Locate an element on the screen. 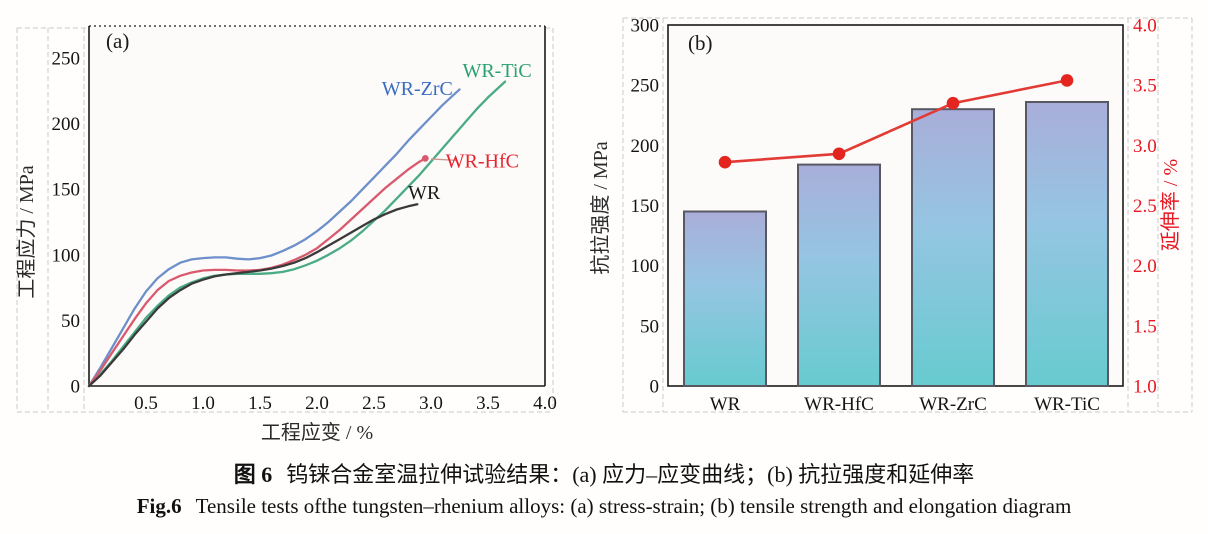 The width and height of the screenshot is (1208, 534). left-y-tick-label: 0 is located at coordinates (655, 387).